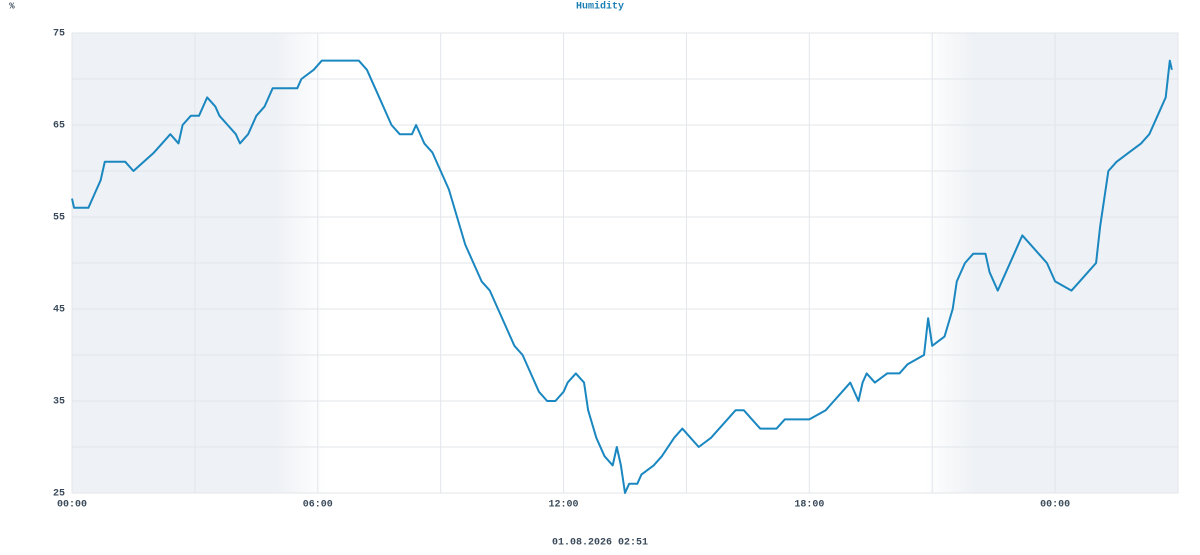 The width and height of the screenshot is (1200, 555). What do you see at coordinates (564, 505) in the screenshot?
I see `x-tick-label: 12:00` at bounding box center [564, 505].